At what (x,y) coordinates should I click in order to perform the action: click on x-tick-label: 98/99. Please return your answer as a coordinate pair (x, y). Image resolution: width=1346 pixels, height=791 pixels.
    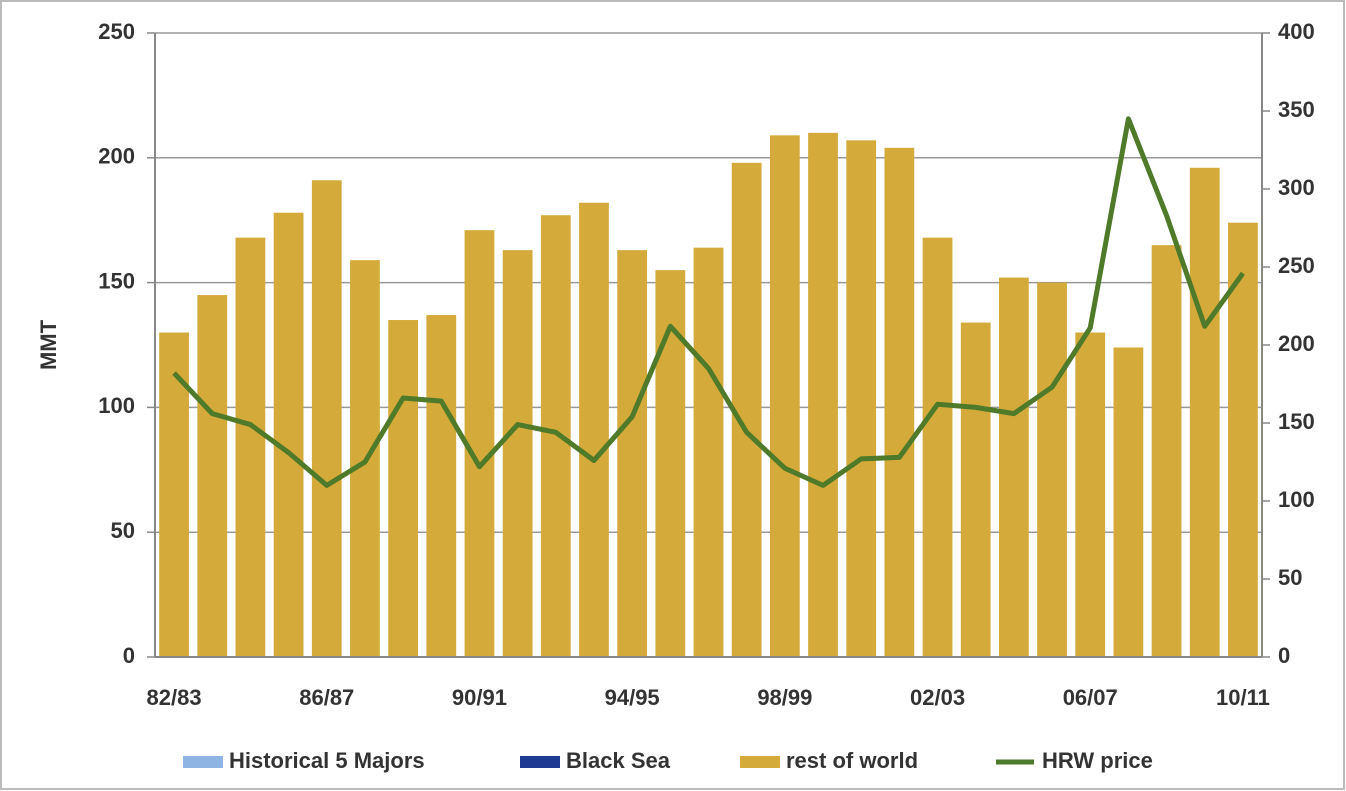
    Looking at the image, I should click on (784, 697).